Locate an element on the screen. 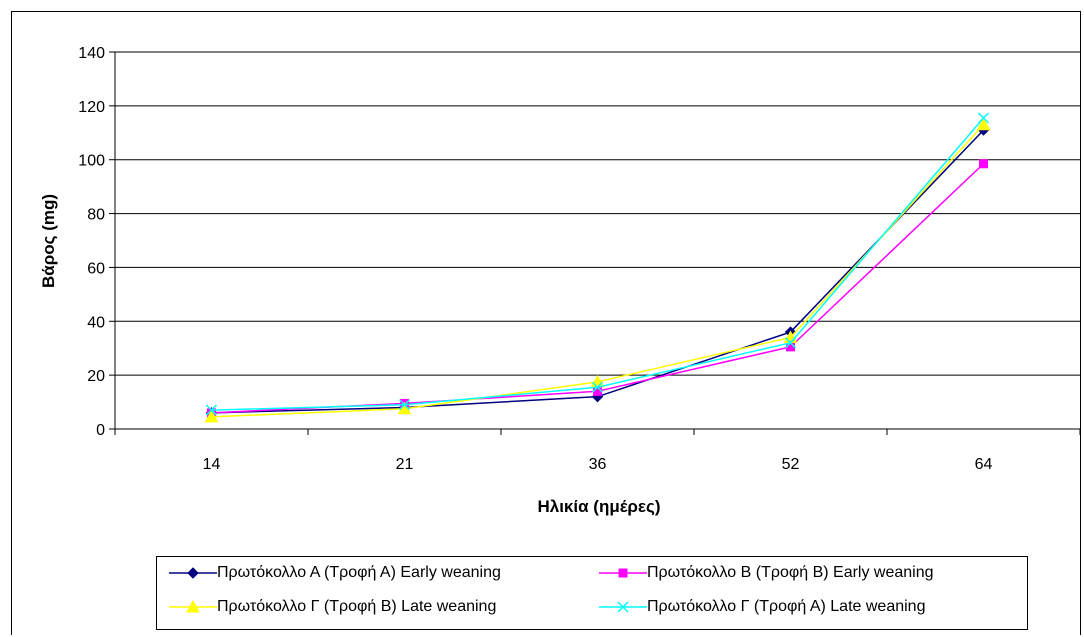 The width and height of the screenshot is (1084, 637). legend-item: Πρωτόκολλο Γ (Τροφή Α) Late weaning is located at coordinates (762, 607).